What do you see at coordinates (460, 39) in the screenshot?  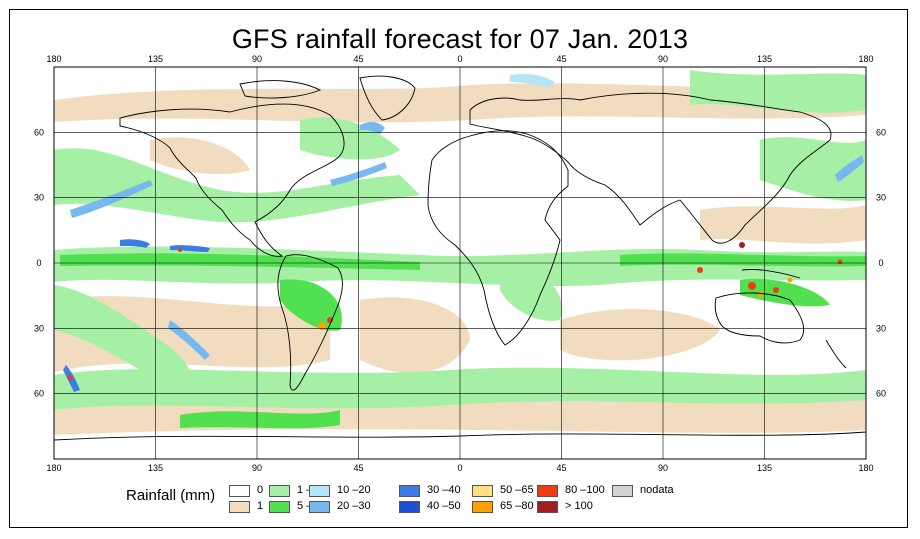 I see `map-title: GFS rainfall forecast for 07 Jan. 2013` at bounding box center [460, 39].